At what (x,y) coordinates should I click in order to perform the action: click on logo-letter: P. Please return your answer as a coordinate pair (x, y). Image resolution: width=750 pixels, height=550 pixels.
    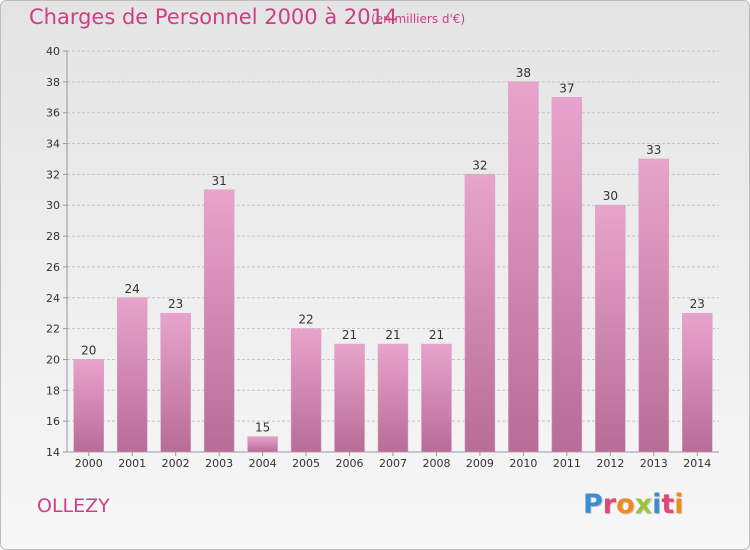
    Looking at the image, I should click on (593, 504).